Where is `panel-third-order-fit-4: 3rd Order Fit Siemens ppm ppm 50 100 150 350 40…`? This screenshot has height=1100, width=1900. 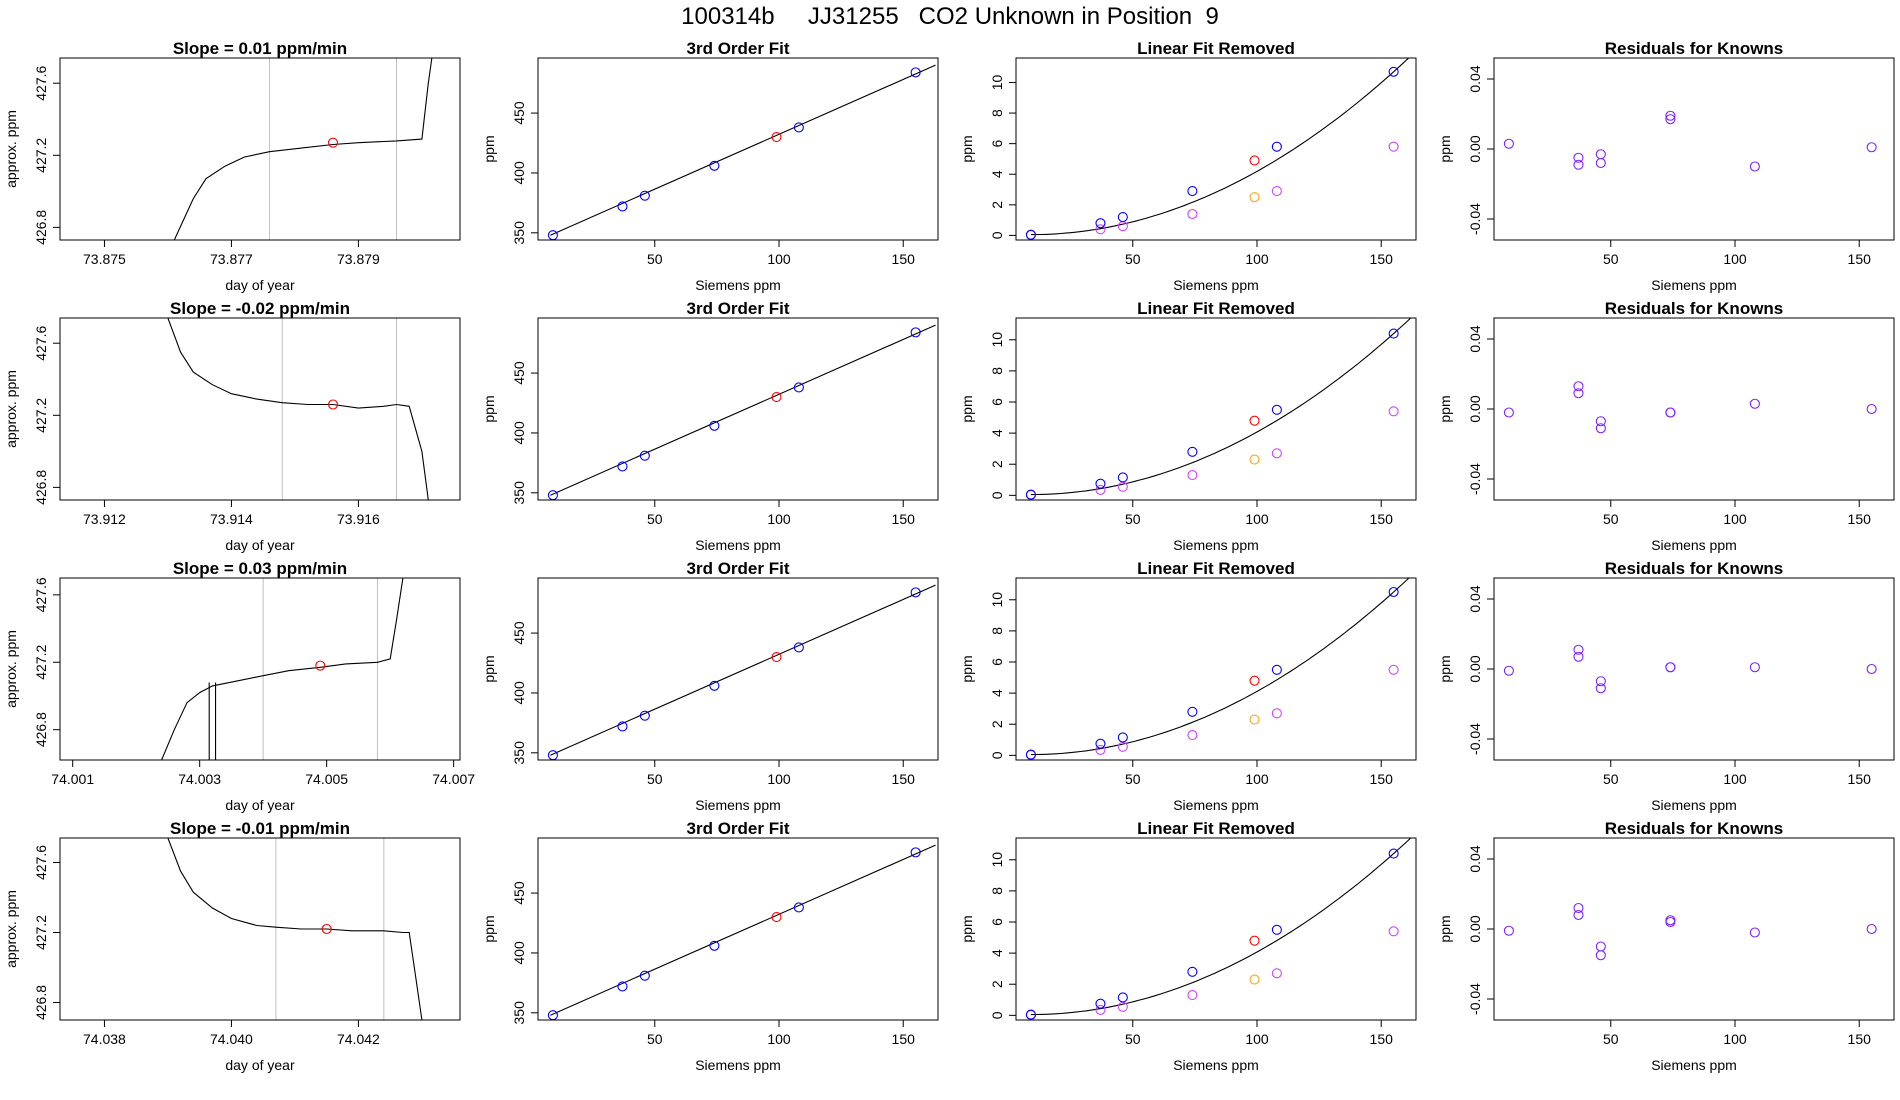
panel-third-order-fit-4: 3rd Order Fit Siemens ppm ppm 50 100 150 350 40… is located at coordinates (710, 946).